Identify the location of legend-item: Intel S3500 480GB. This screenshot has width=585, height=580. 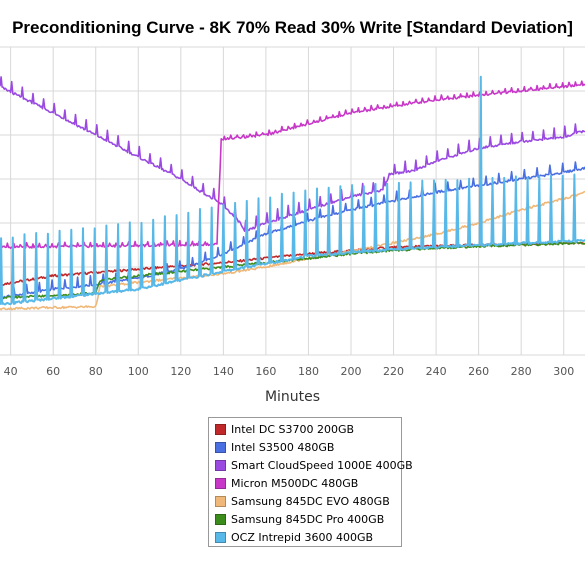
(308, 448).